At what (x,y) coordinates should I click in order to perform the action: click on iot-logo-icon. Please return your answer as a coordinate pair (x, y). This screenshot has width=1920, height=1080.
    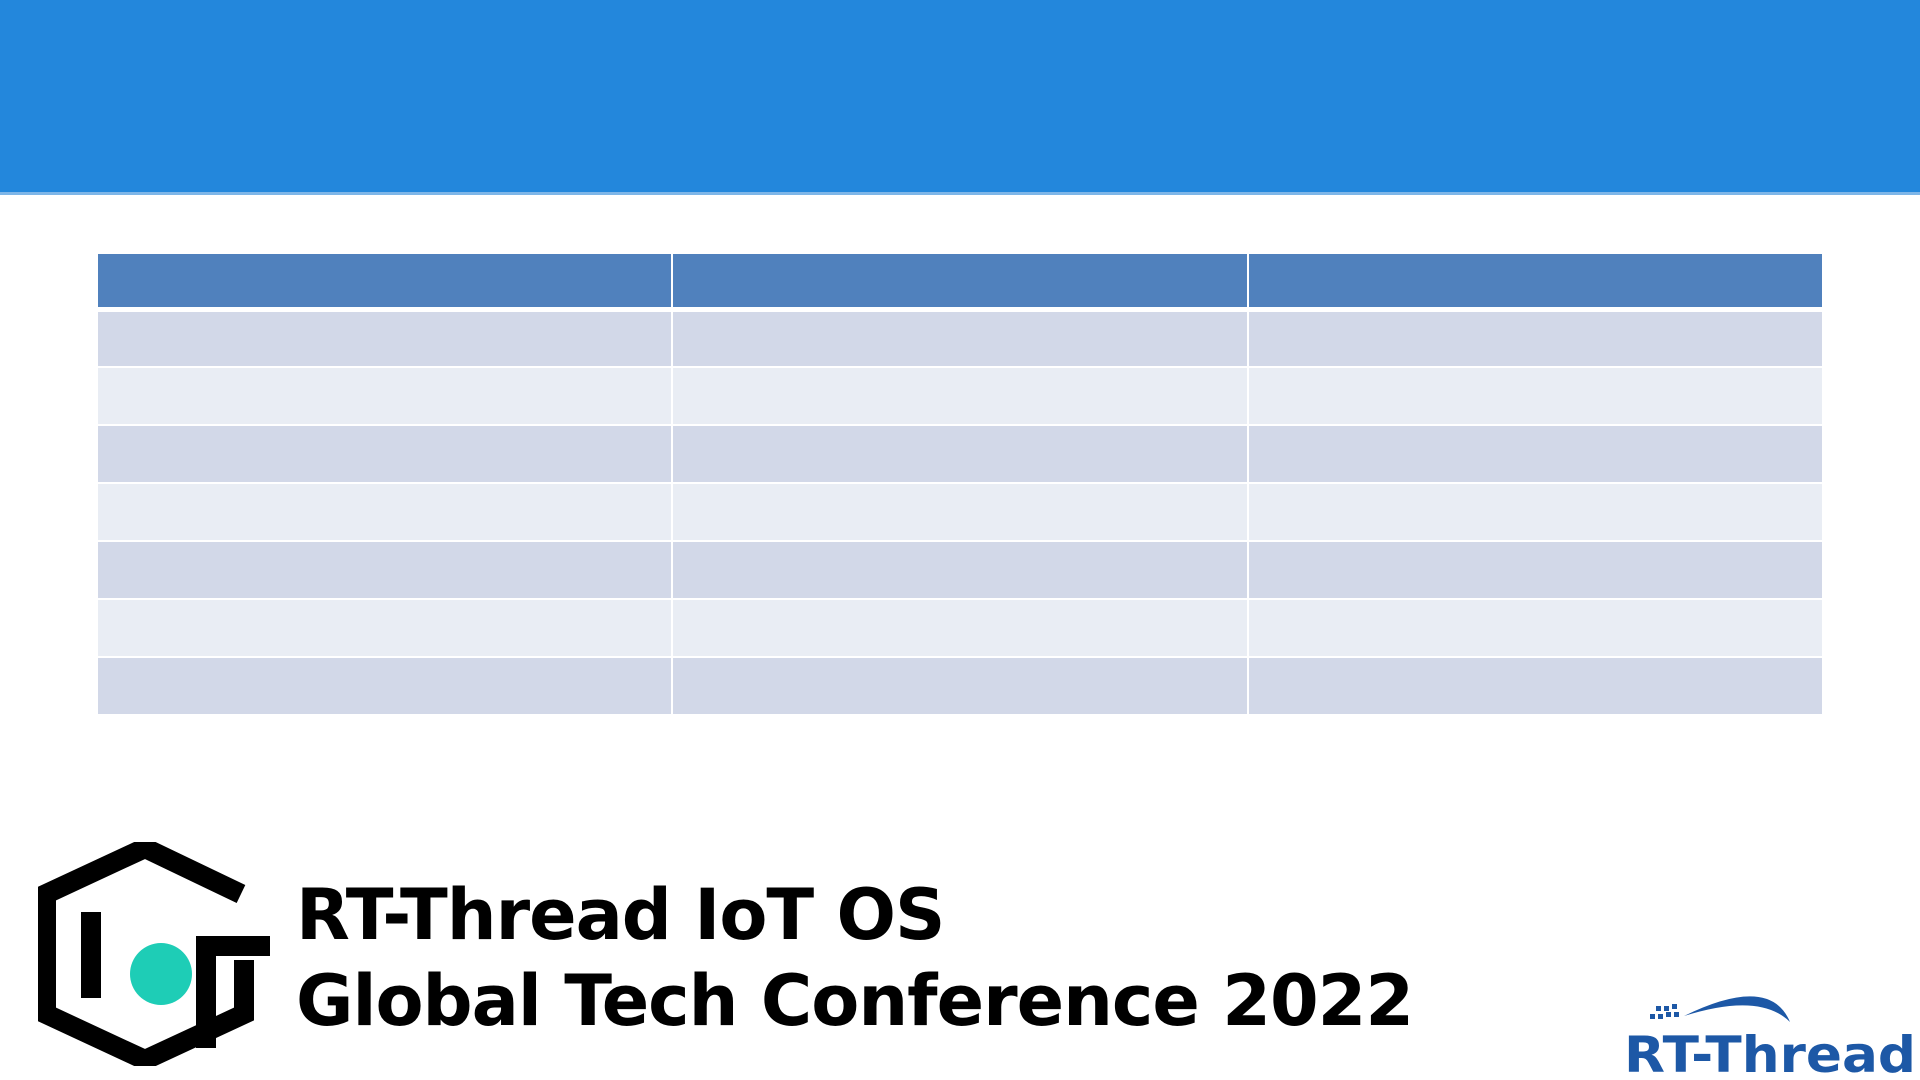
    Looking at the image, I should click on (154, 954).